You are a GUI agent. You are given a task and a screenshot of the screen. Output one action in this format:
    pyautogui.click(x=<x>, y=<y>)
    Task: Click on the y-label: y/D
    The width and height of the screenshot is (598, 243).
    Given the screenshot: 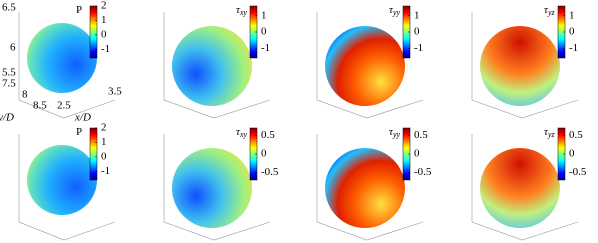 What is the action you would take?
    pyautogui.click(x=7, y=118)
    